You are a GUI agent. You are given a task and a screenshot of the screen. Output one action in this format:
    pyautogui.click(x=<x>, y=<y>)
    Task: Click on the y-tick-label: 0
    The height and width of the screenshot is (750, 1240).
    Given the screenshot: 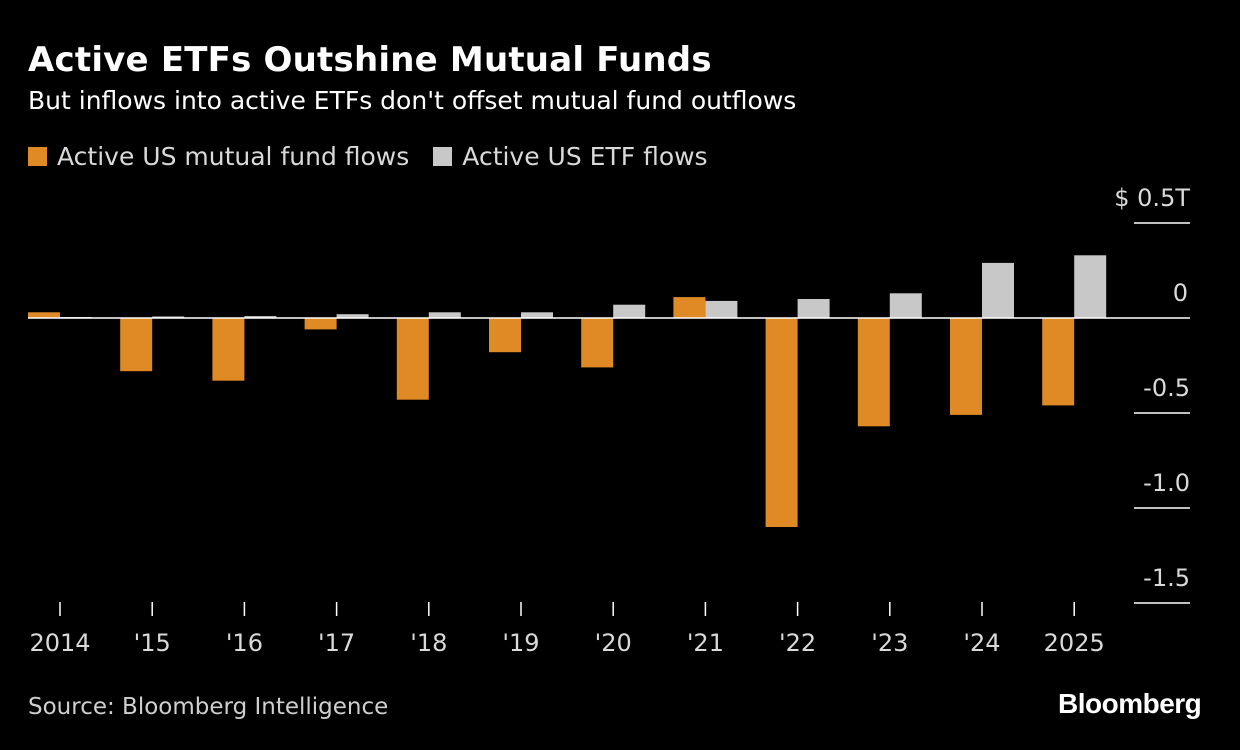 What is the action you would take?
    pyautogui.click(x=1180, y=293)
    